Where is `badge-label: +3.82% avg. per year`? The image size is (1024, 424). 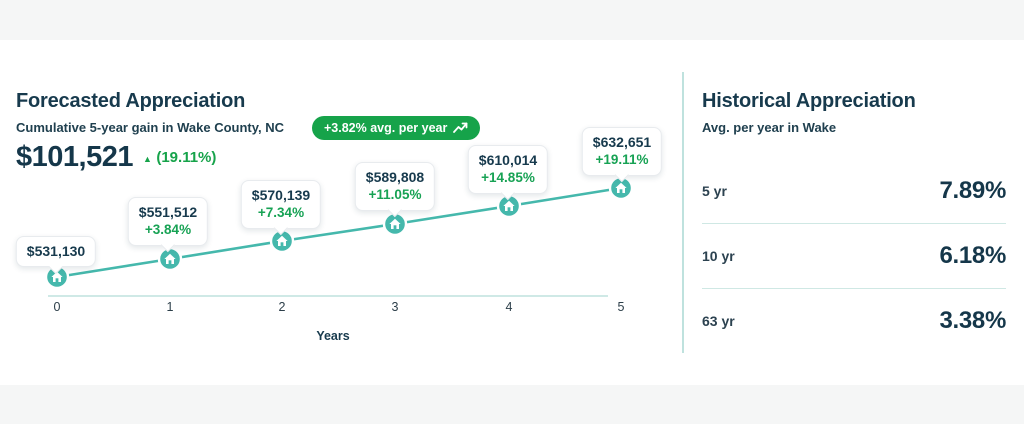 badge-label: +3.82% avg. per year is located at coordinates (386, 128).